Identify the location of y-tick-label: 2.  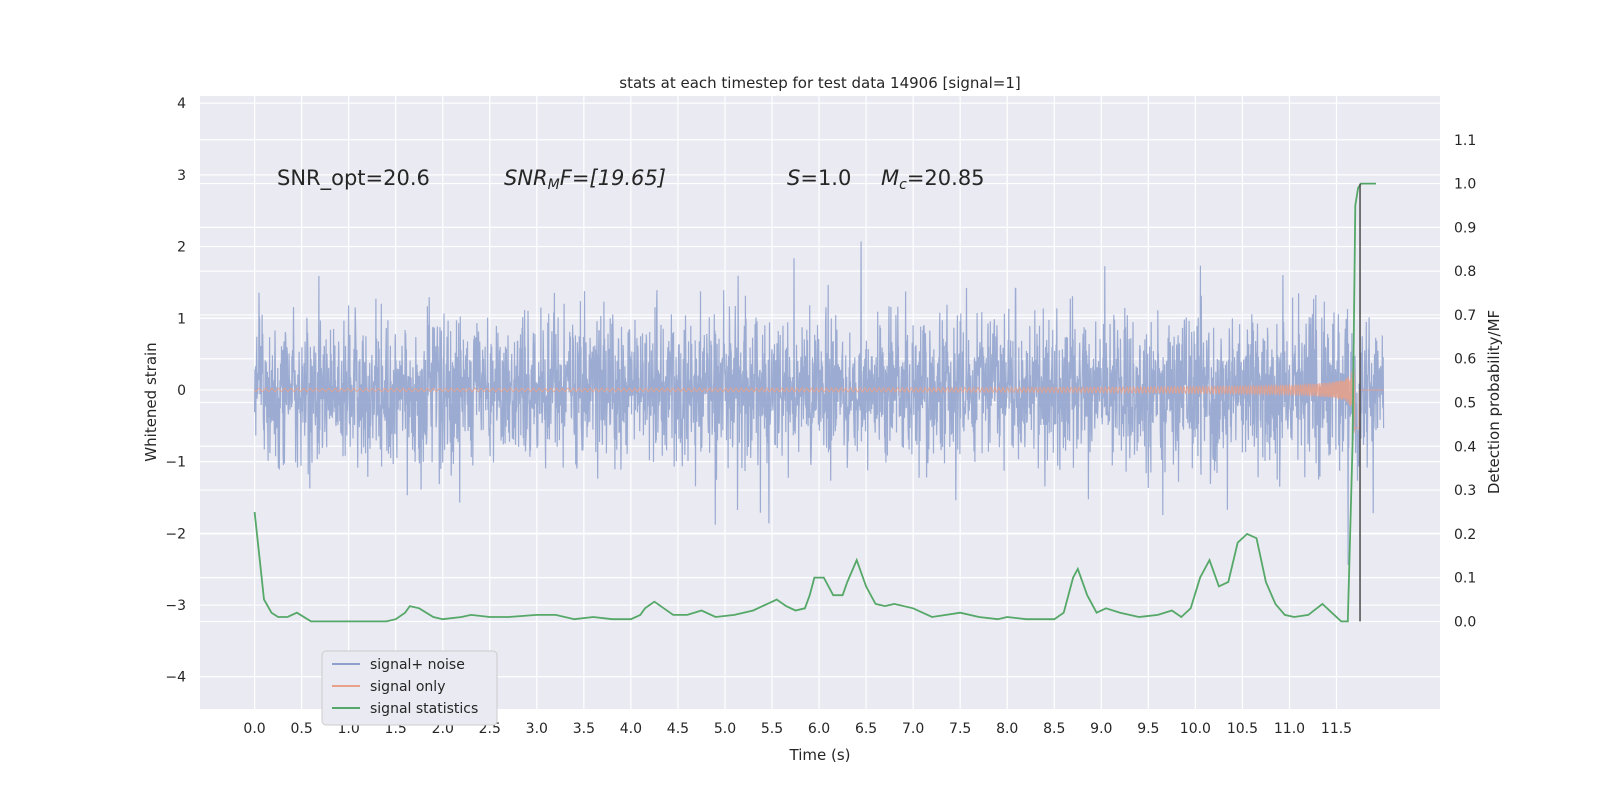
(181, 248).